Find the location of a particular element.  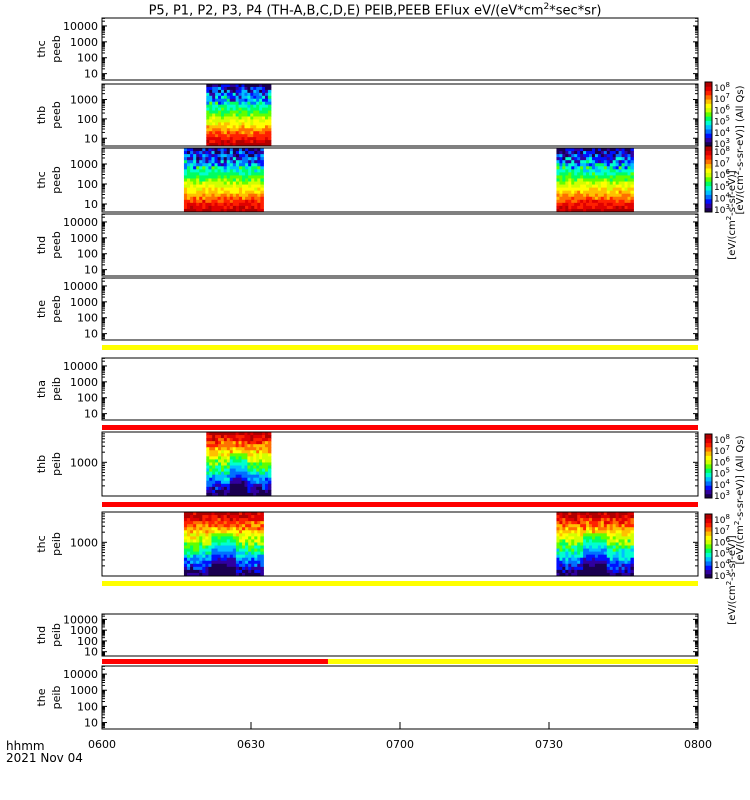

time-axis-label: hhmm is located at coordinates (25, 746).